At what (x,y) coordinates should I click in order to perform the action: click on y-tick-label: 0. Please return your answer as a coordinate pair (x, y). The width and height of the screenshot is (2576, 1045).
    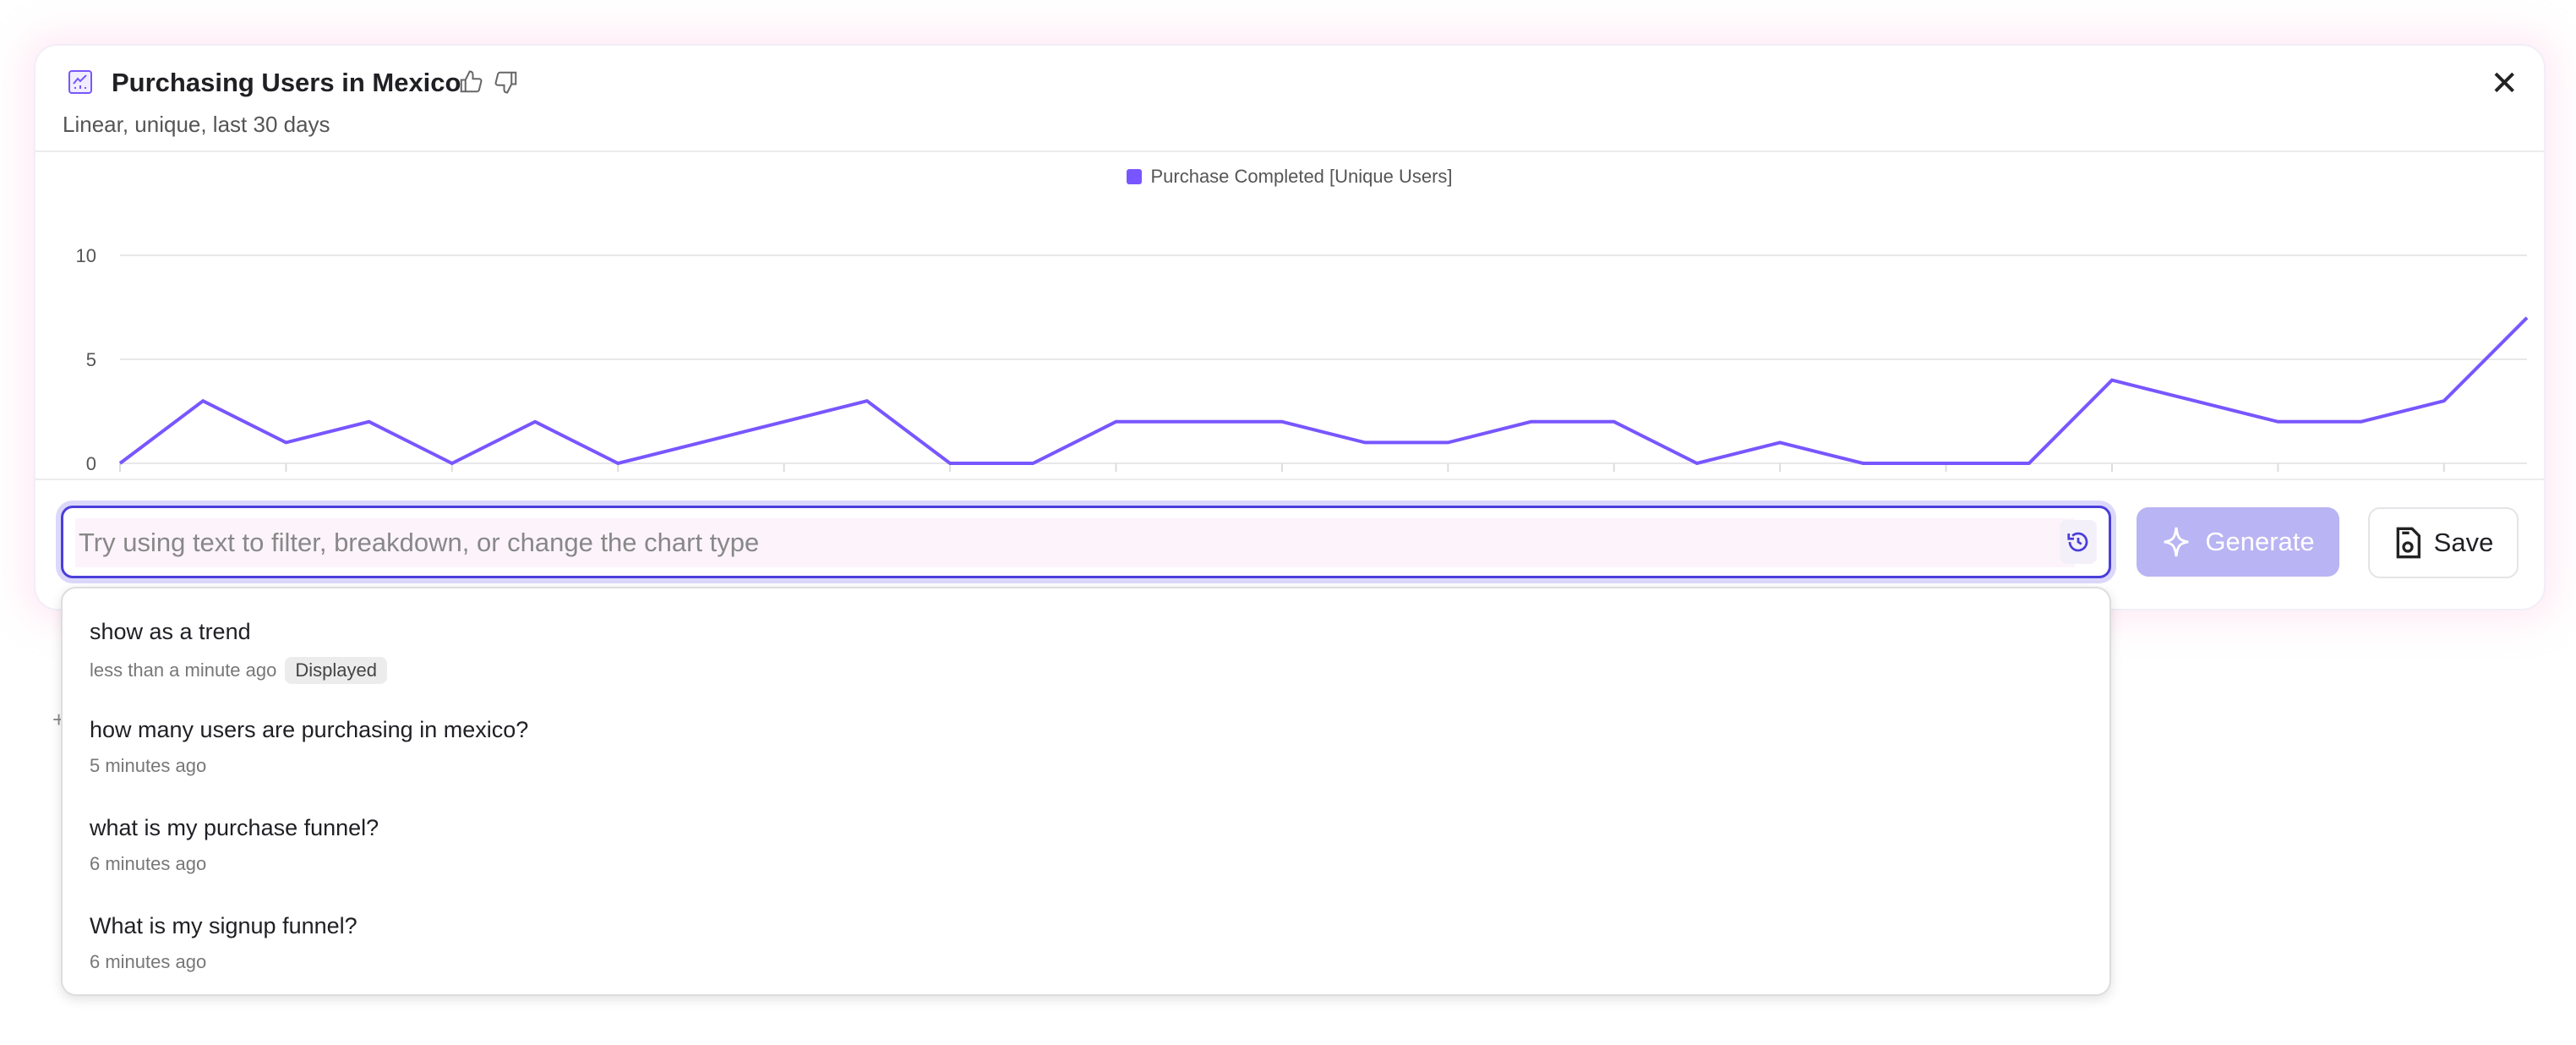
    Looking at the image, I should click on (91, 463).